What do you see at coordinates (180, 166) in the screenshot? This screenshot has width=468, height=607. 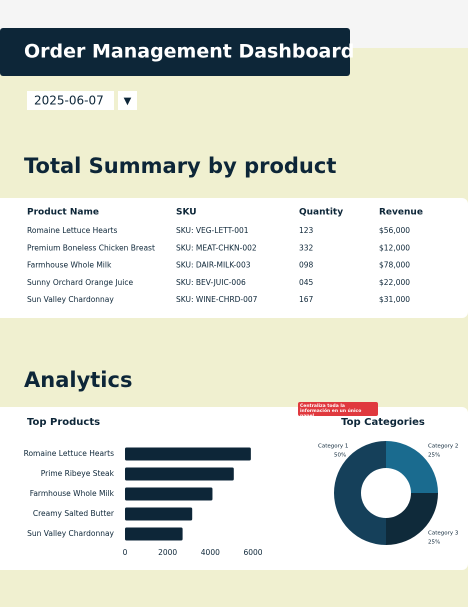 I see `section-title: Total Summary by product` at bounding box center [180, 166].